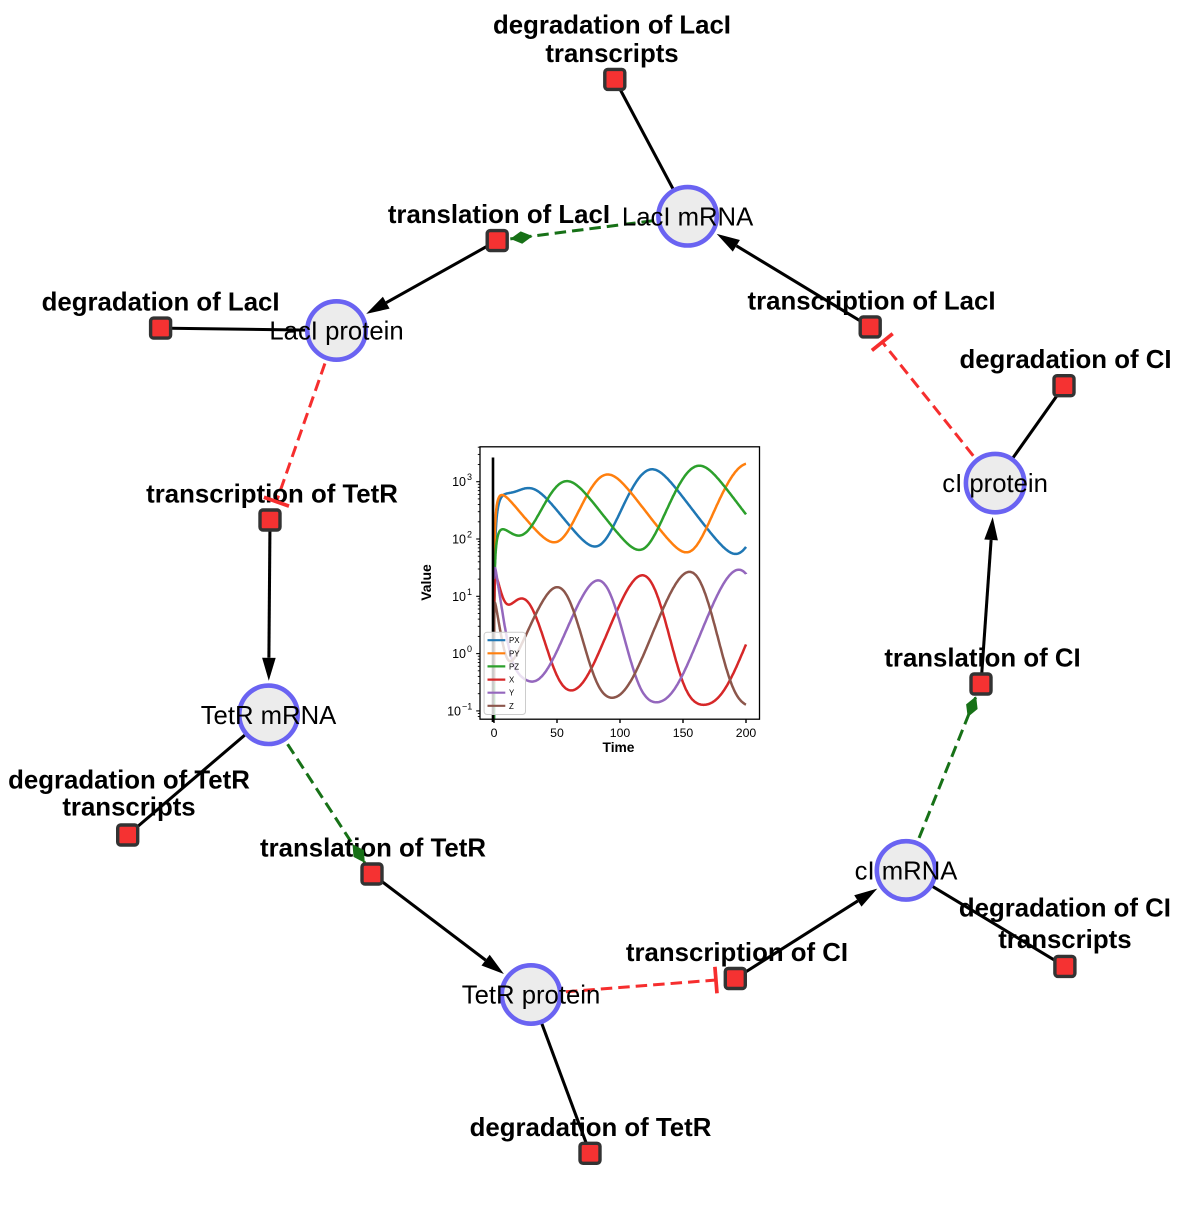 The image size is (1189, 1205). I want to click on svg-text: LacI mRNA, so click(688, 217).